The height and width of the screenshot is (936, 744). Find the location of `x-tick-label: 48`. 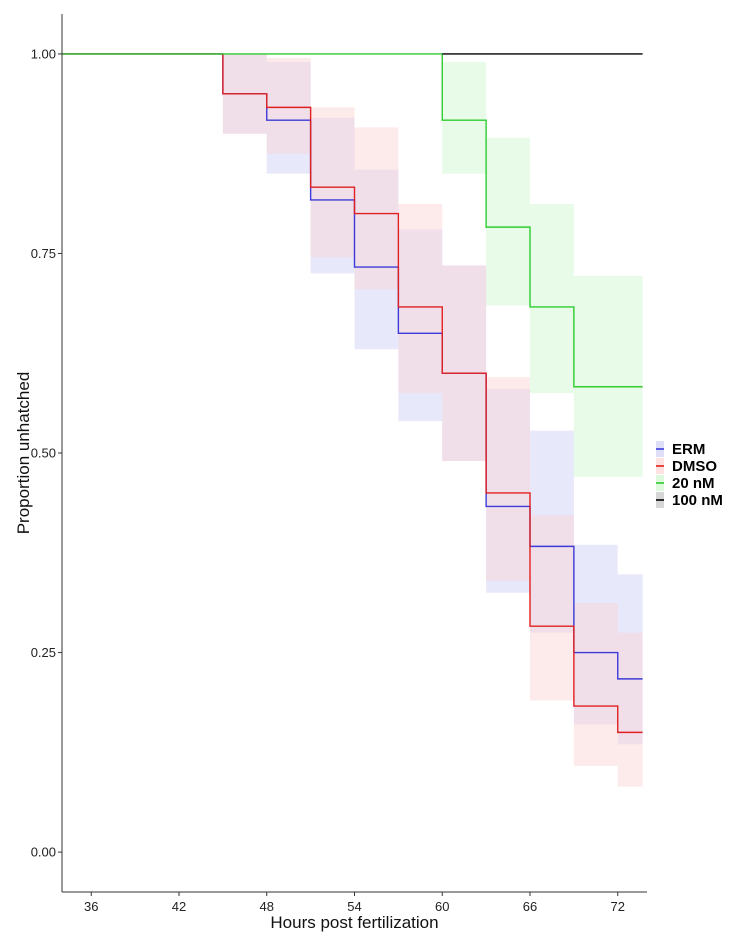

x-tick-label: 48 is located at coordinates (267, 906).